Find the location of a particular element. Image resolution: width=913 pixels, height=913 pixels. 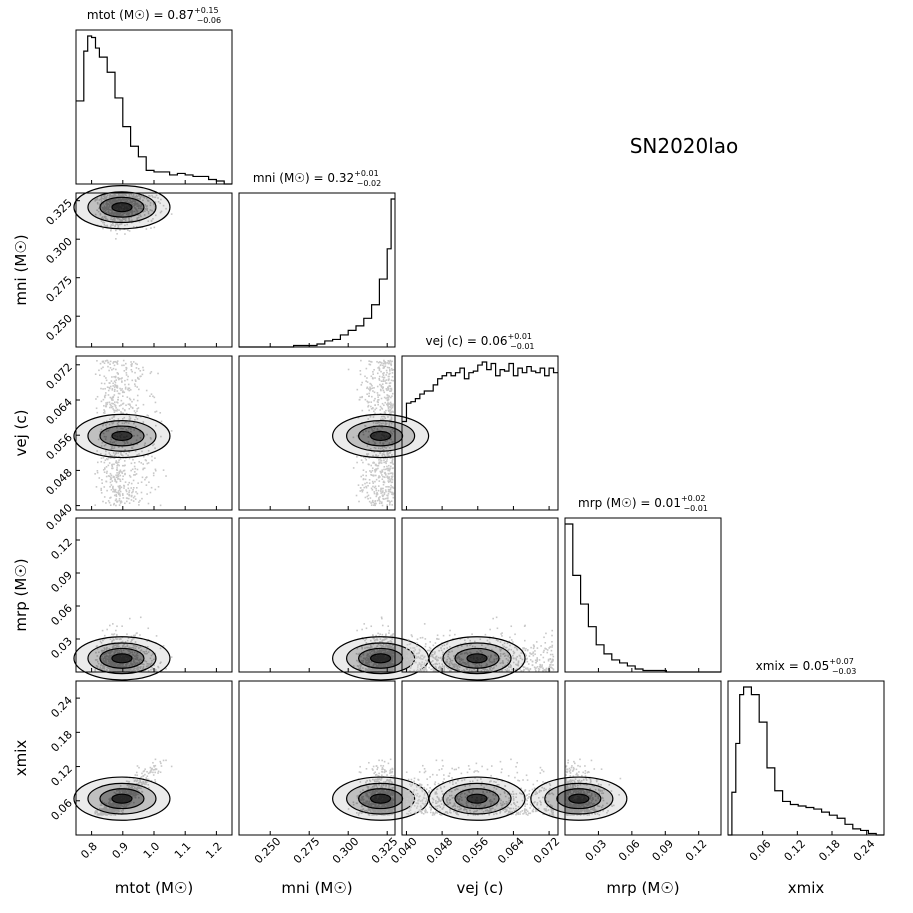

histogram-vej is located at coordinates (480, 392).